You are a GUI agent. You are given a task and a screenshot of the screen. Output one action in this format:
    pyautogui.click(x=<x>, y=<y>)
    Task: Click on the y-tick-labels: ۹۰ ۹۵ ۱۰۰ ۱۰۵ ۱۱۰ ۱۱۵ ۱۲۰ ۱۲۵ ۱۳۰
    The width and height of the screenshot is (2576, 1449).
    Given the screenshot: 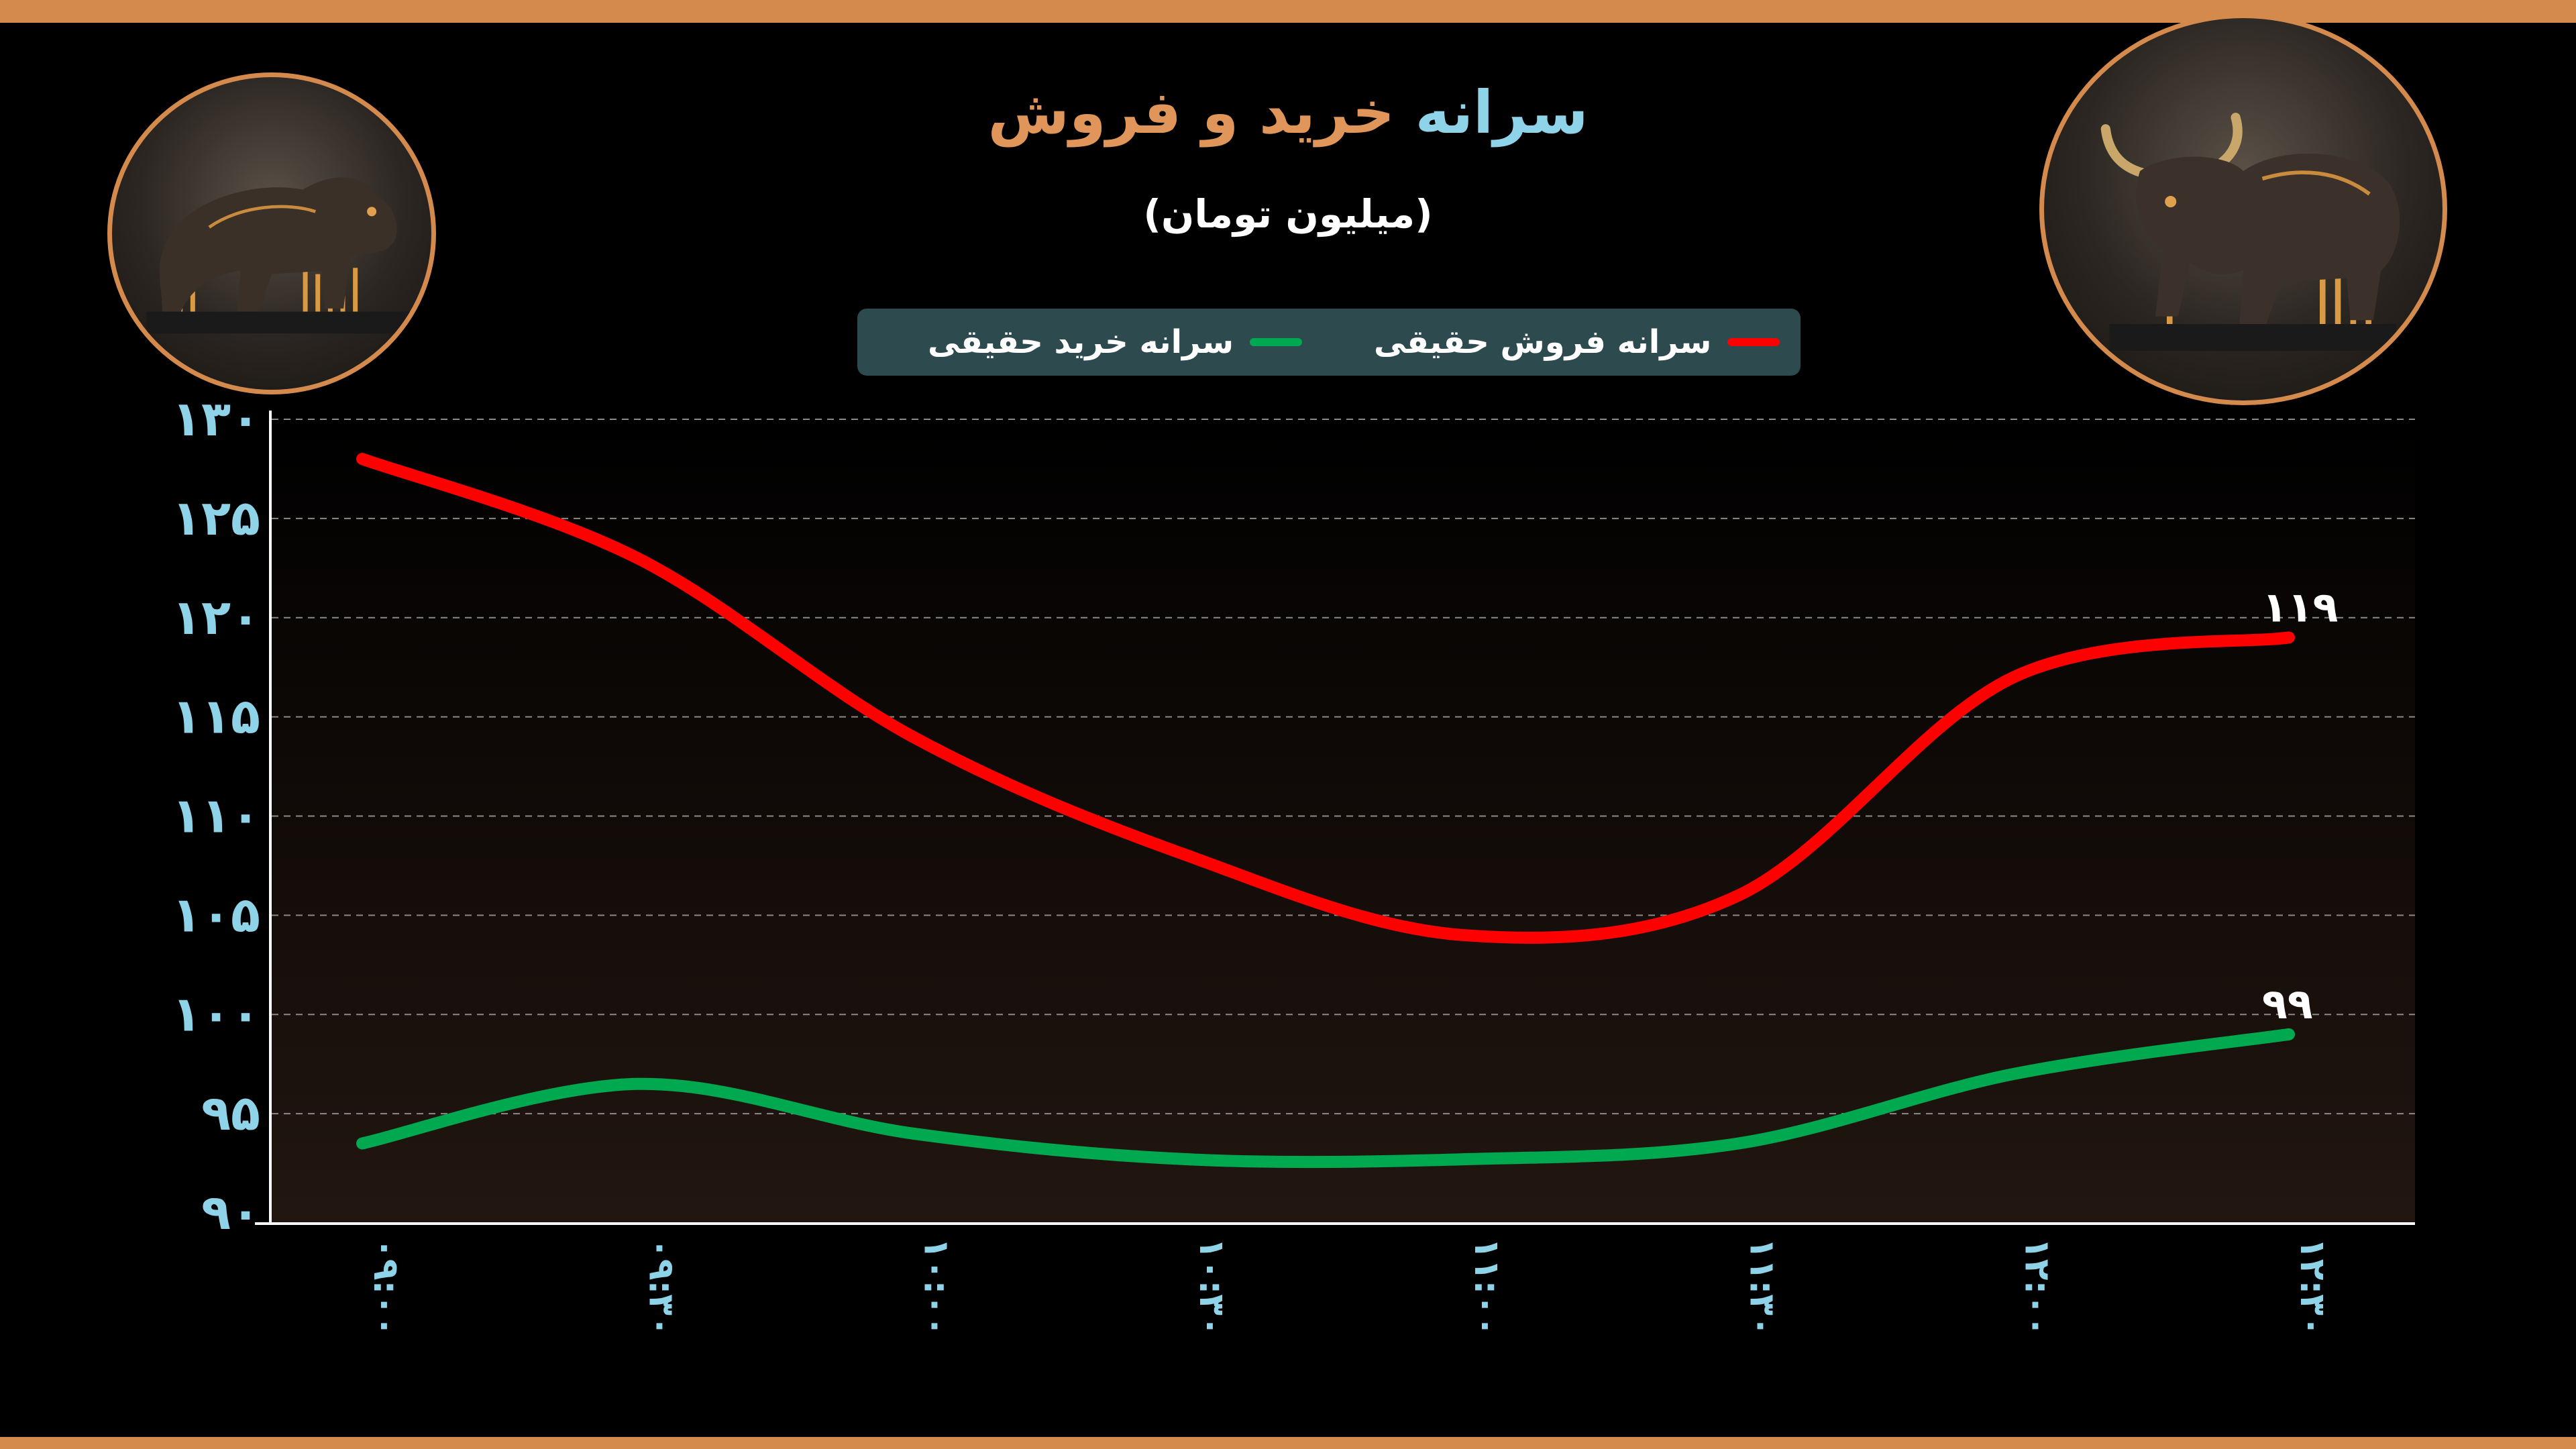 What is the action you would take?
    pyautogui.click(x=216, y=815)
    